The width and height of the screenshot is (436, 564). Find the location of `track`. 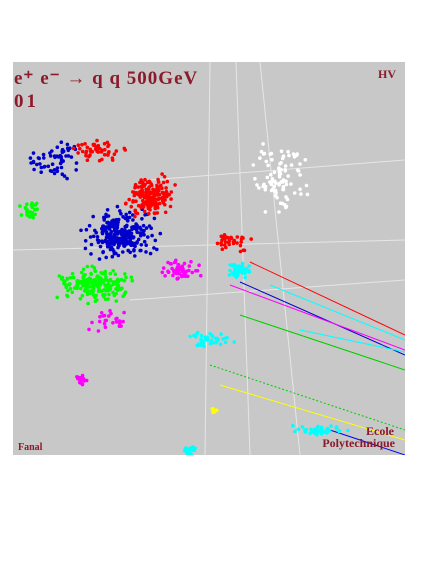

track is located at coordinates (312, 412).